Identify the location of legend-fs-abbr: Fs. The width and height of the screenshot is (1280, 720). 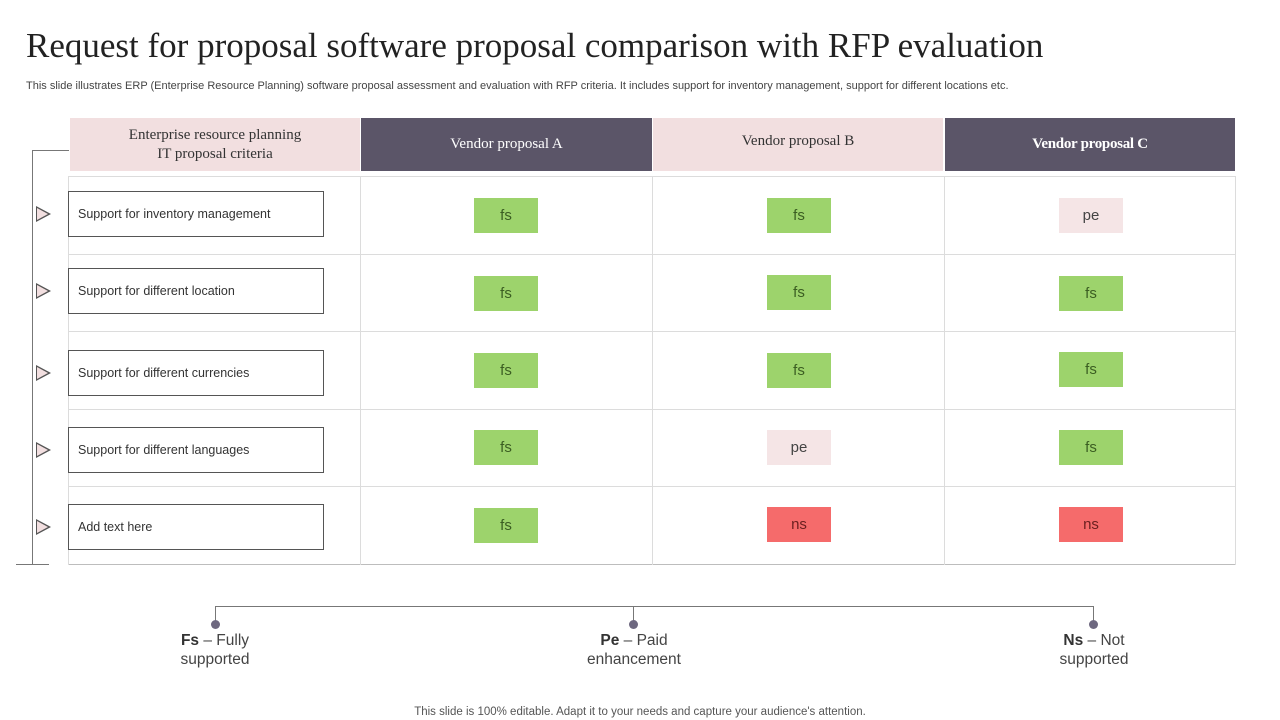
(190, 640).